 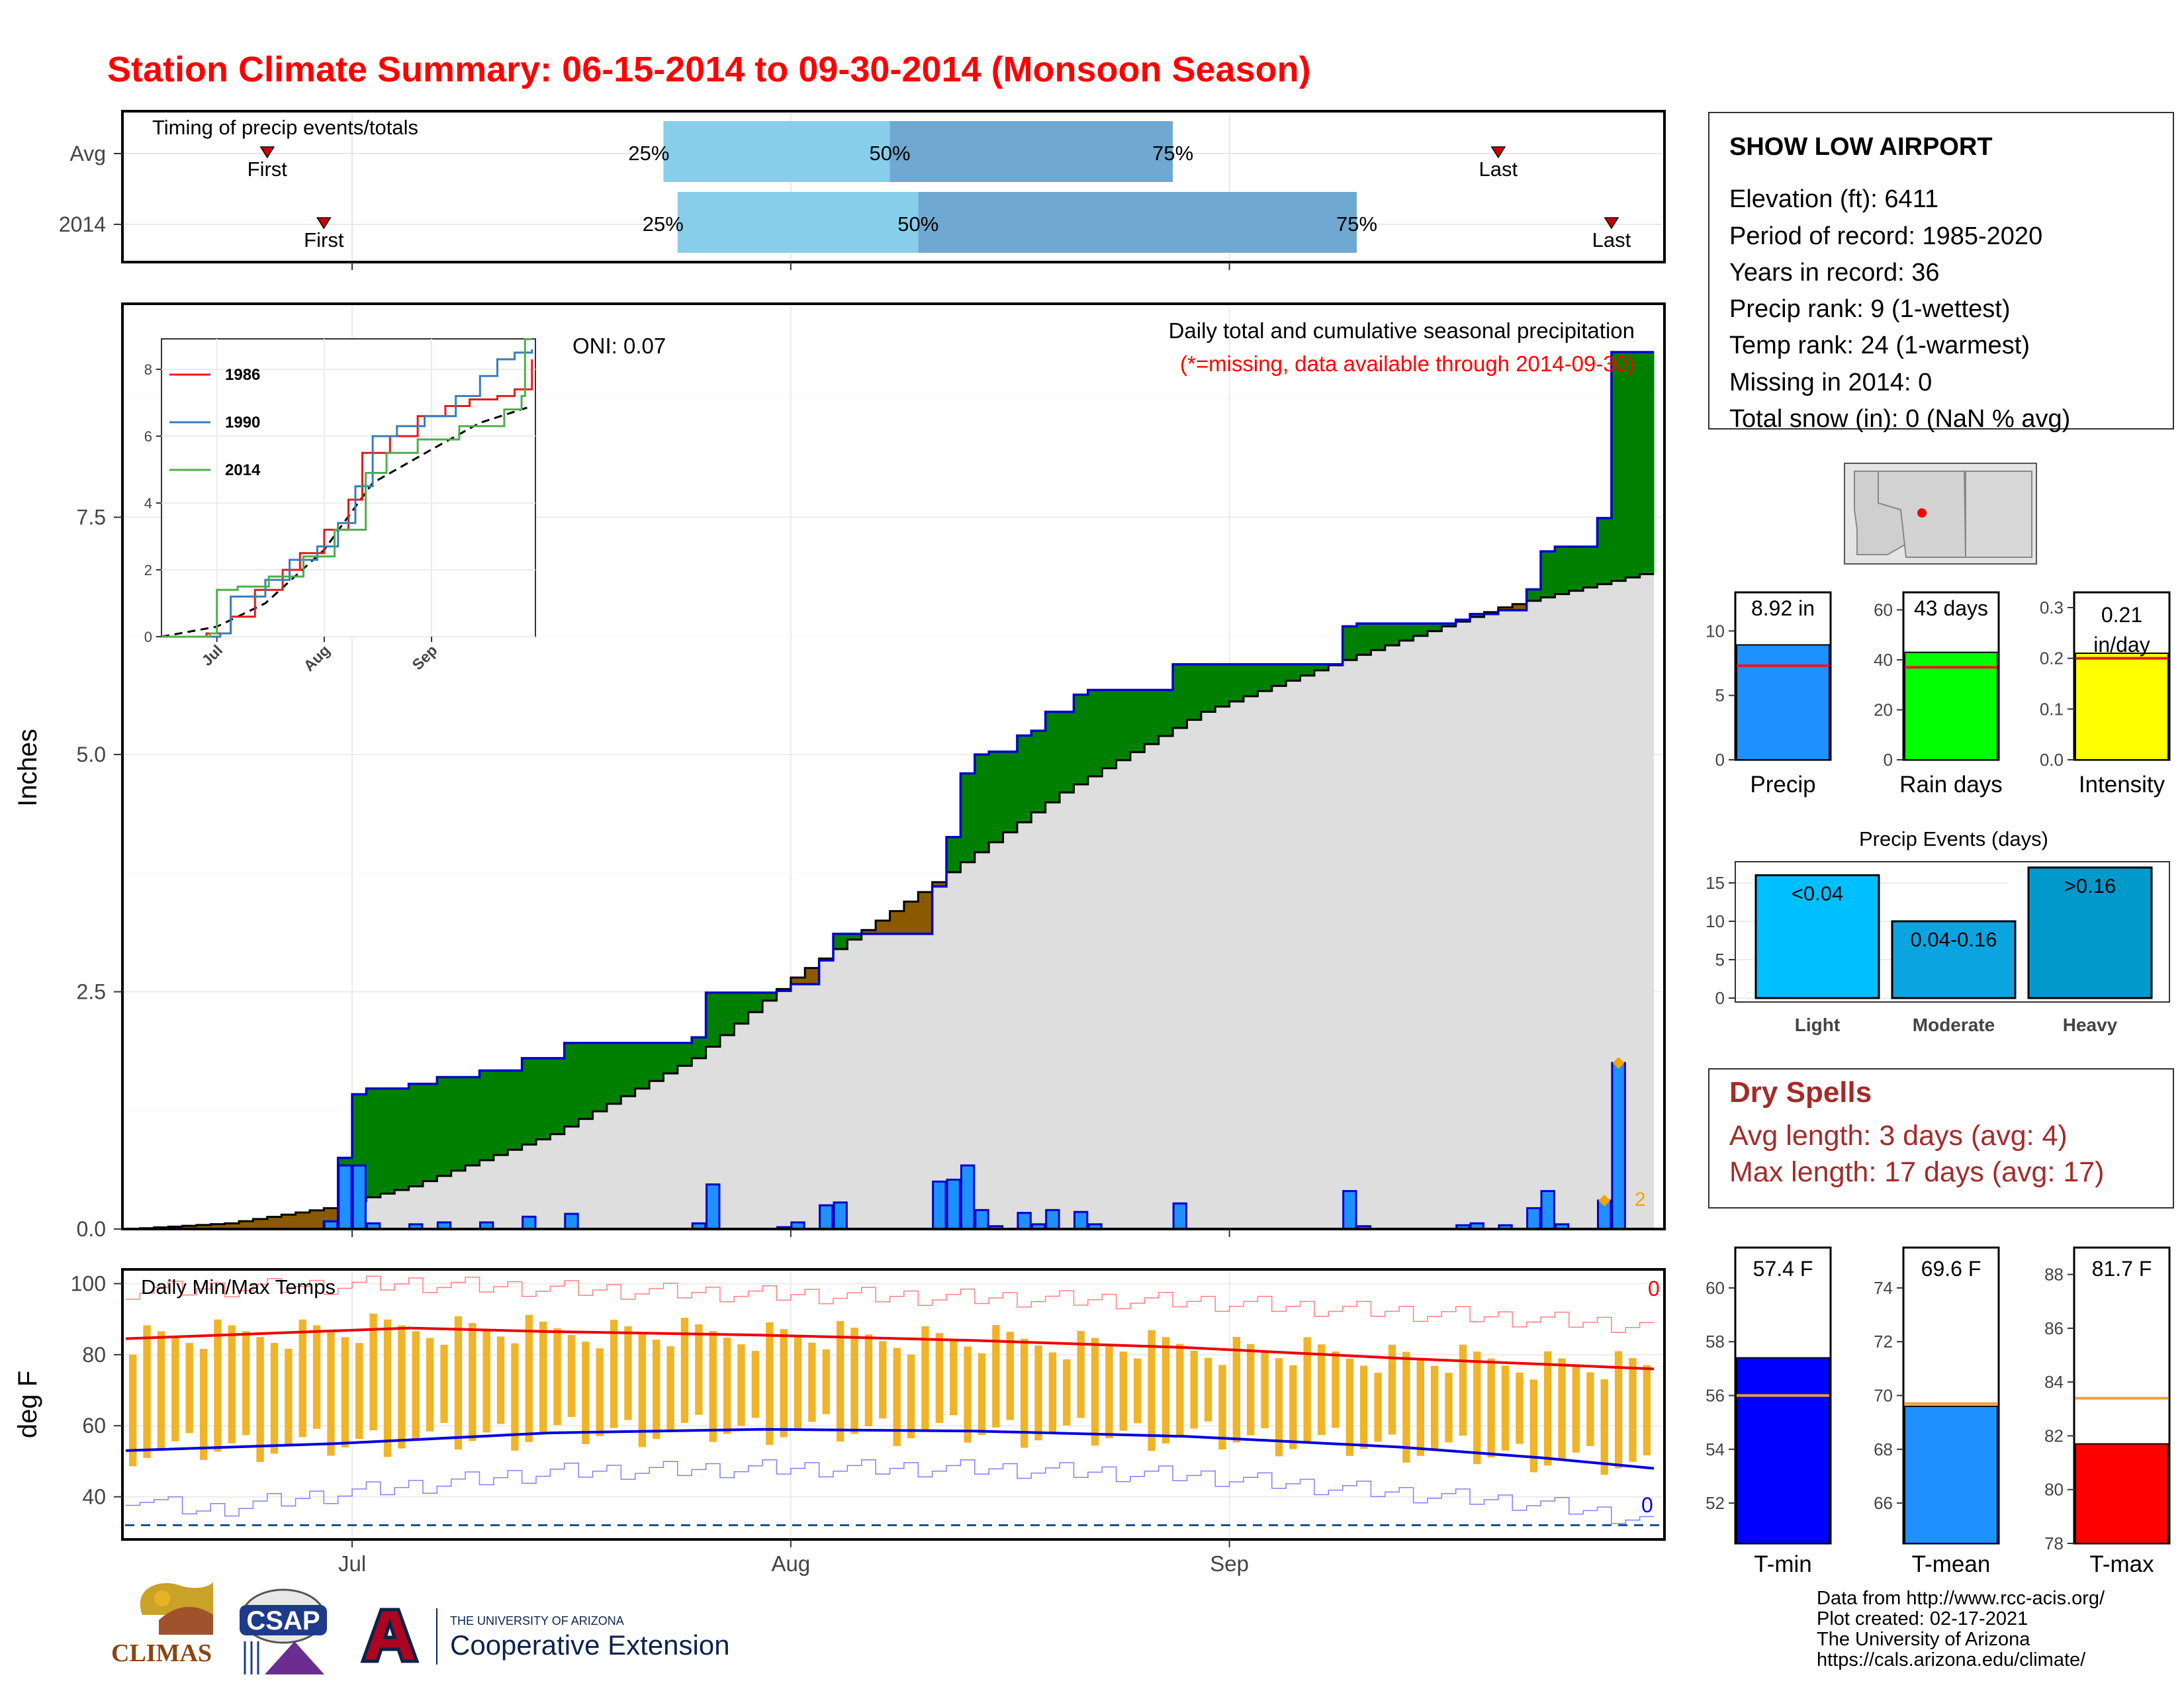 What do you see at coordinates (324, 239) in the screenshot?
I see `timing-first-label-y2014: First` at bounding box center [324, 239].